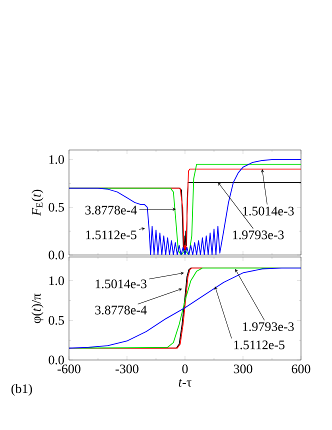  Describe the element at coordinates (21, 390) in the screenshot. I see `text: (b1)` at that location.